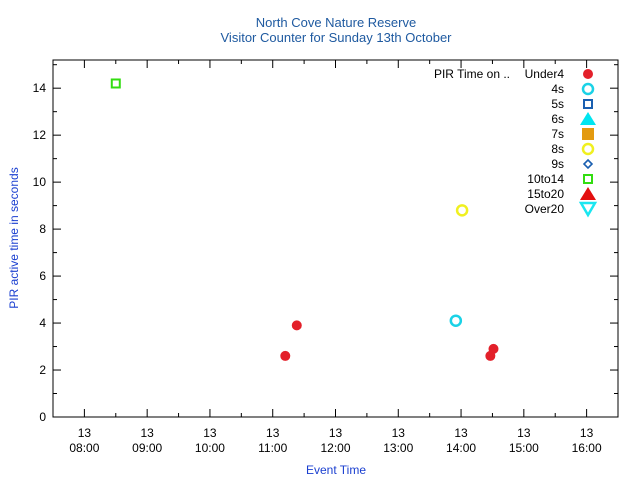 The height and width of the screenshot is (480, 640). I want to click on y-tick-label: 6, so click(42, 276).